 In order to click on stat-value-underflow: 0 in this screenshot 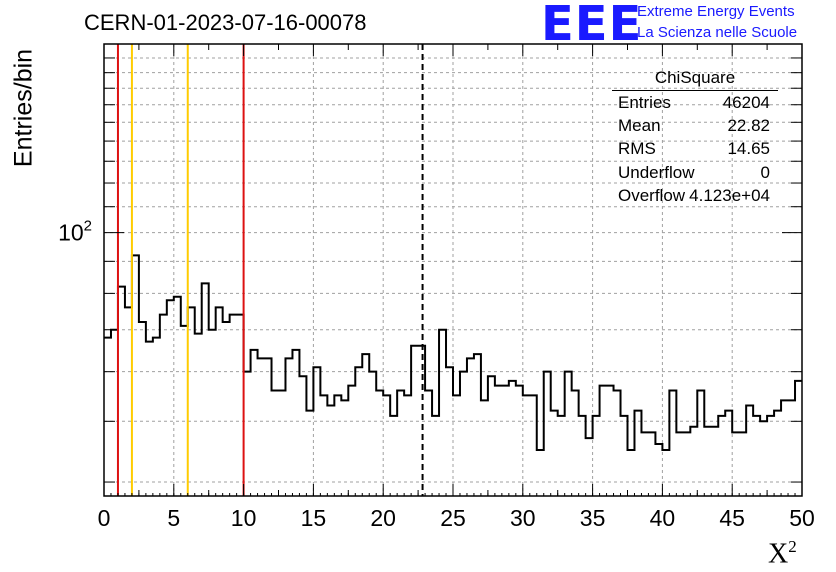, I will do `click(765, 172)`.